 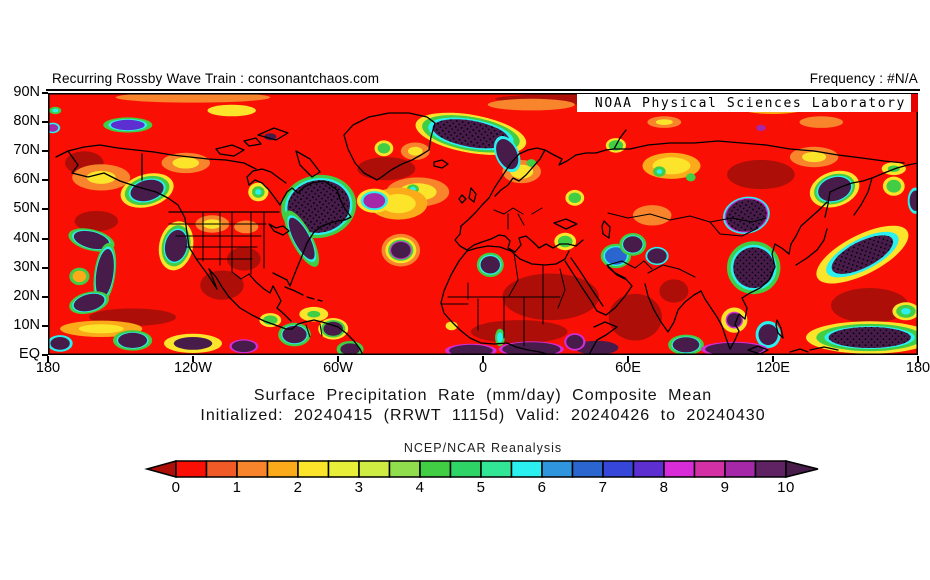 What do you see at coordinates (268, 152) in the screenshot?
I see `arctic-islands` at bounding box center [268, 152].